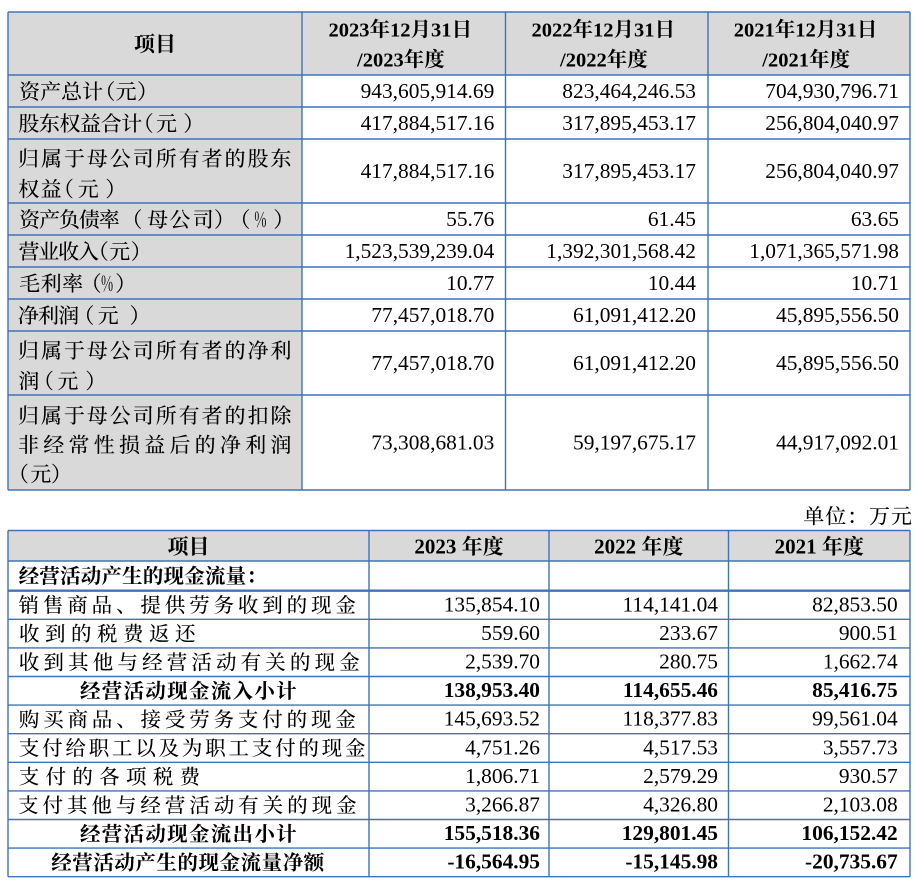  Describe the element at coordinates (510, 633) in the screenshot. I see `svg-text: 559.60` at that location.